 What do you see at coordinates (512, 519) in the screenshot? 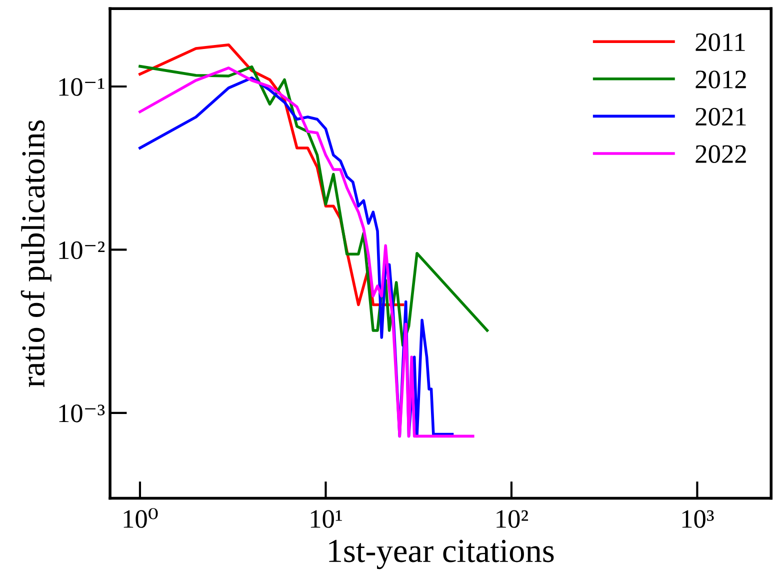
I see `x-tick-label: 10²` at bounding box center [512, 519].